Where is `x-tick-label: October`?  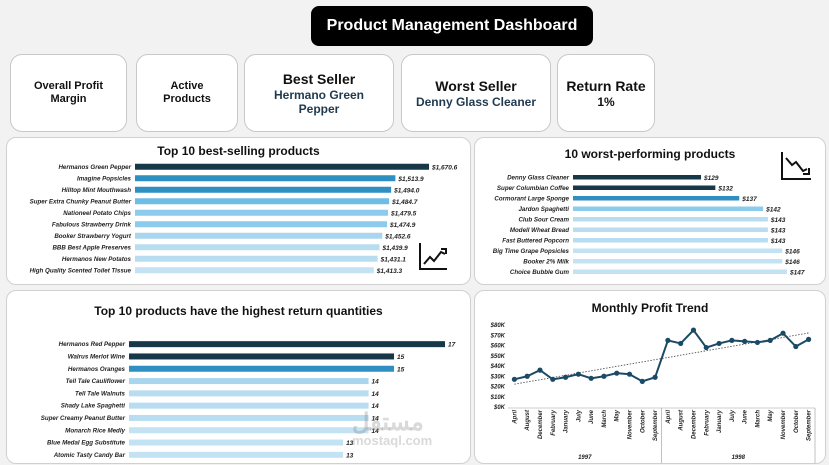
x-tick-label: October is located at coordinates (643, 421).